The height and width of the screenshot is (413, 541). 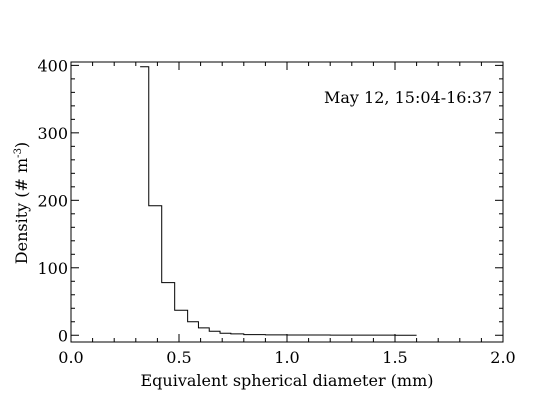 I want to click on y-axis-title-sup: -3, so click(x=18, y=153).